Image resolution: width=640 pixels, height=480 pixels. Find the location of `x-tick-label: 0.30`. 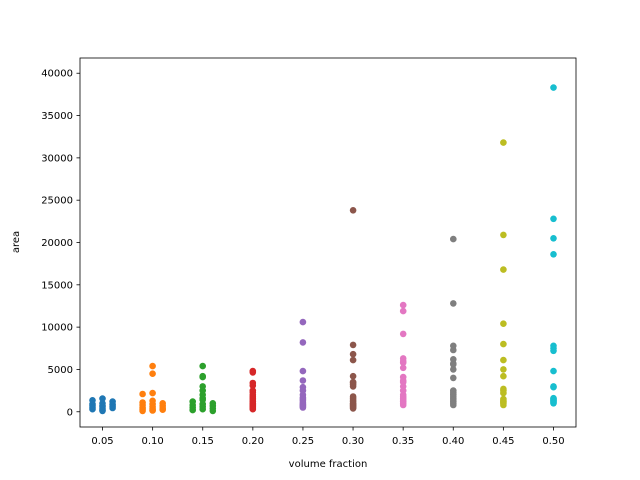

x-tick-label: 0.30 is located at coordinates (353, 441).